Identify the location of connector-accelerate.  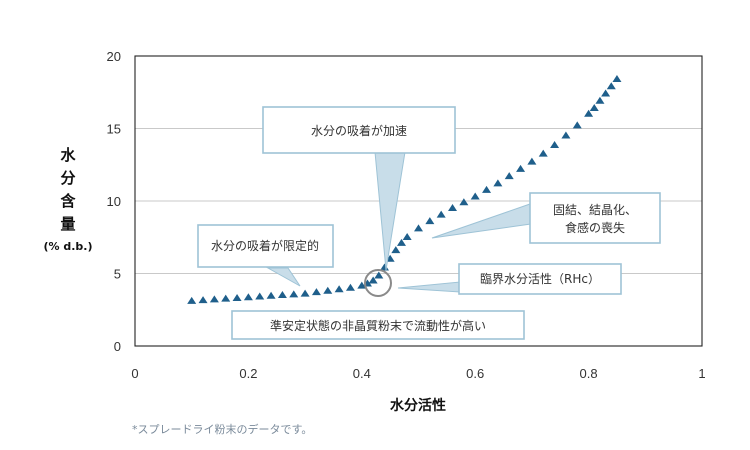
(390, 211).